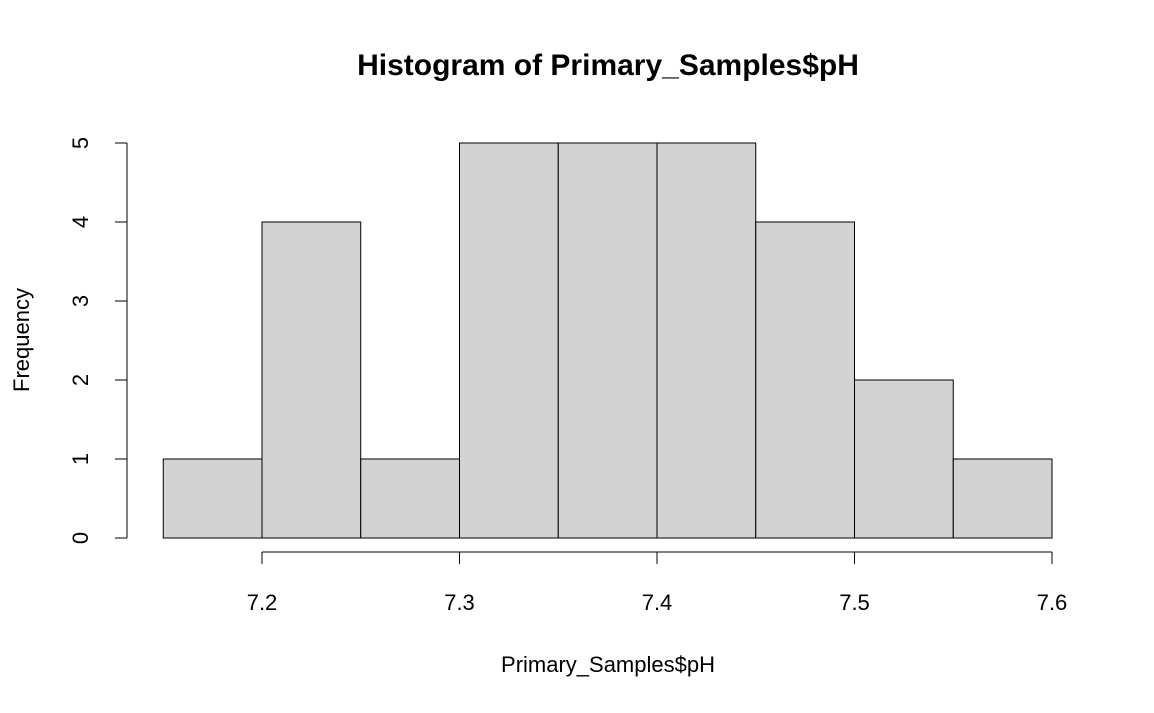 The width and height of the screenshot is (1154, 713). I want to click on x-tick-label: 7.4, so click(657, 602).